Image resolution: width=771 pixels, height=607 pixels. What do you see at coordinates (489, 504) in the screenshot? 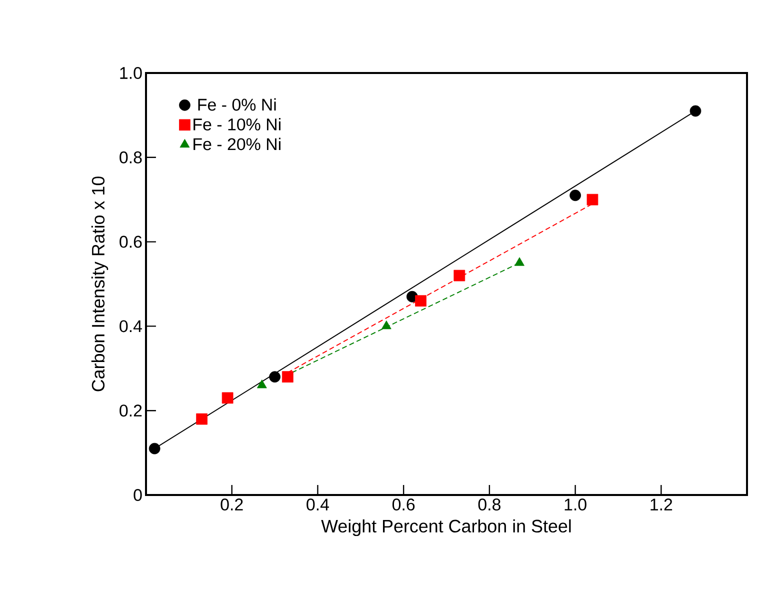
I see `x-tick-label: 0.8` at bounding box center [489, 504].